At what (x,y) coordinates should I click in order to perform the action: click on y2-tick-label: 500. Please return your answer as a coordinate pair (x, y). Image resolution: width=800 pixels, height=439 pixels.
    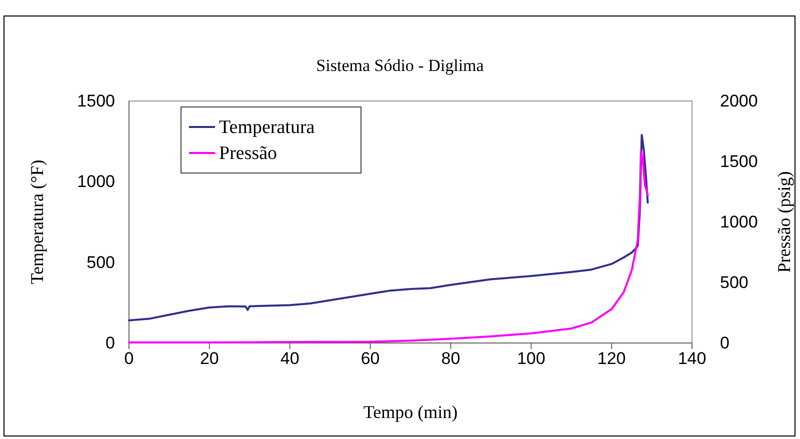
    Looking at the image, I should click on (734, 282).